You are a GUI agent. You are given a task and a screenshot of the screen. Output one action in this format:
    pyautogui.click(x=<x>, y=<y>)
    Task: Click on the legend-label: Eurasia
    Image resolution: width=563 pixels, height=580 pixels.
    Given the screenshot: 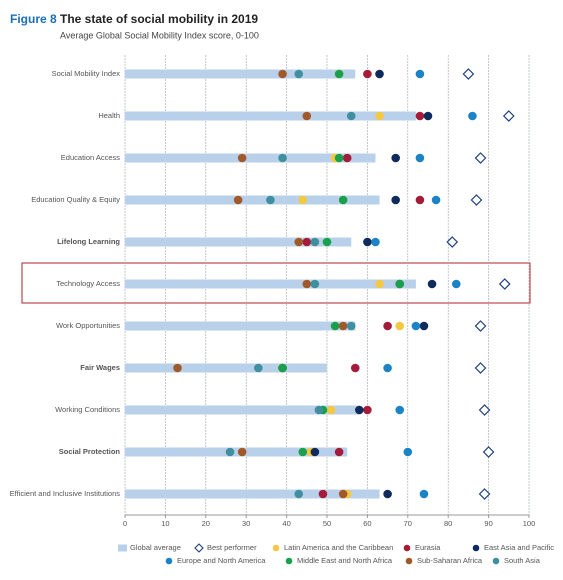 What is the action you would take?
    pyautogui.click(x=428, y=547)
    